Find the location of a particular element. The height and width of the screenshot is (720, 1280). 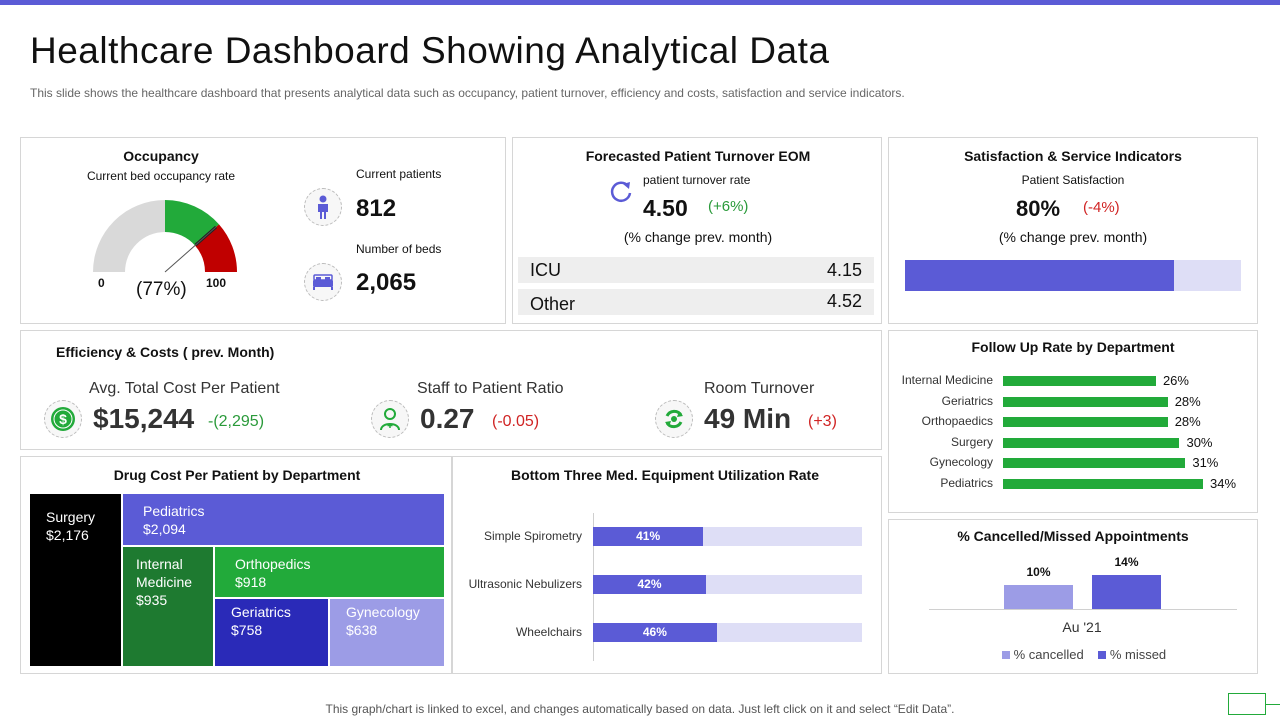

gauge-max-label: 100 is located at coordinates (216, 283).